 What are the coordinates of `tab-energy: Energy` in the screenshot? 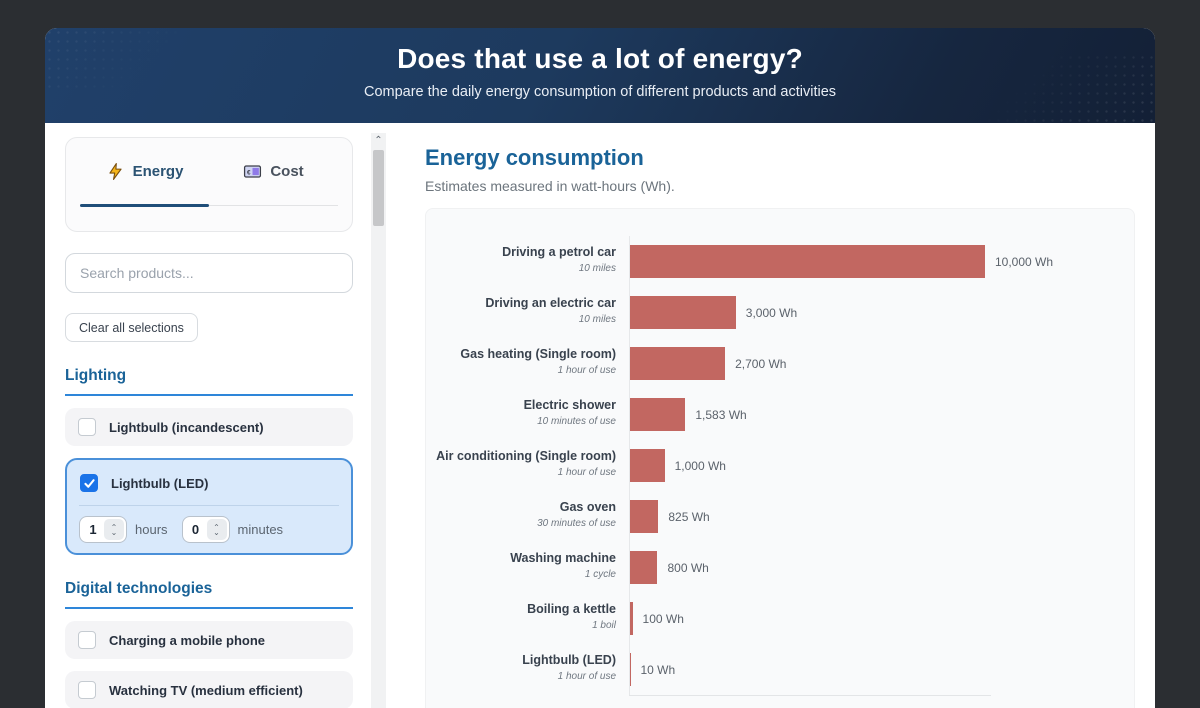 It's located at (144, 171).